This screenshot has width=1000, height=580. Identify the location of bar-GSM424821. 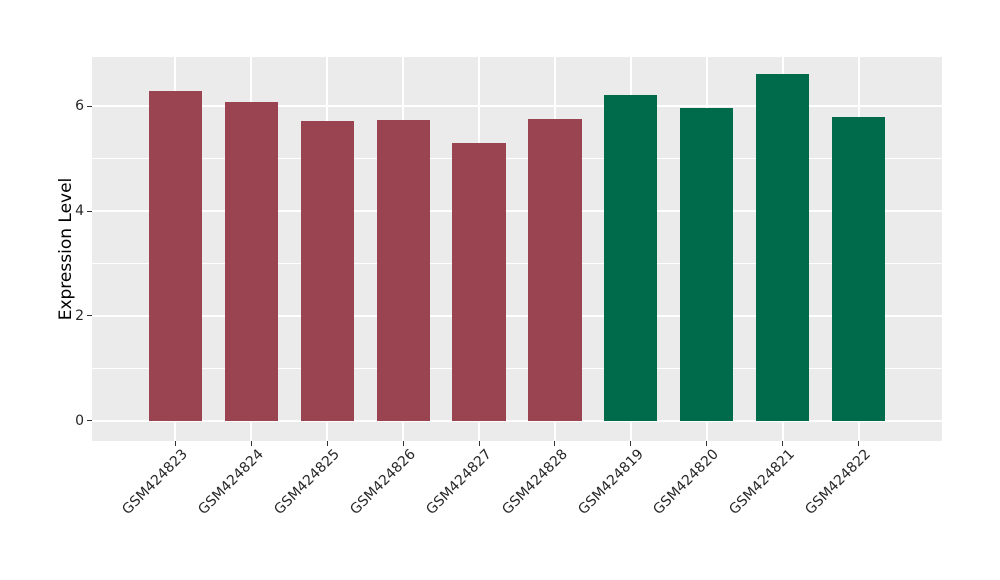
(783, 247).